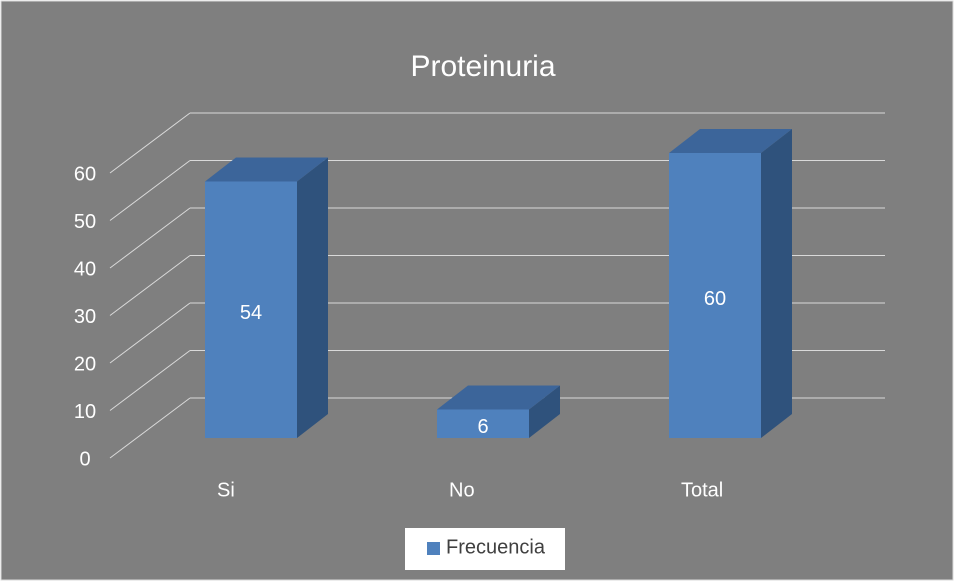  I want to click on y-tick-label: 30, so click(85, 317).